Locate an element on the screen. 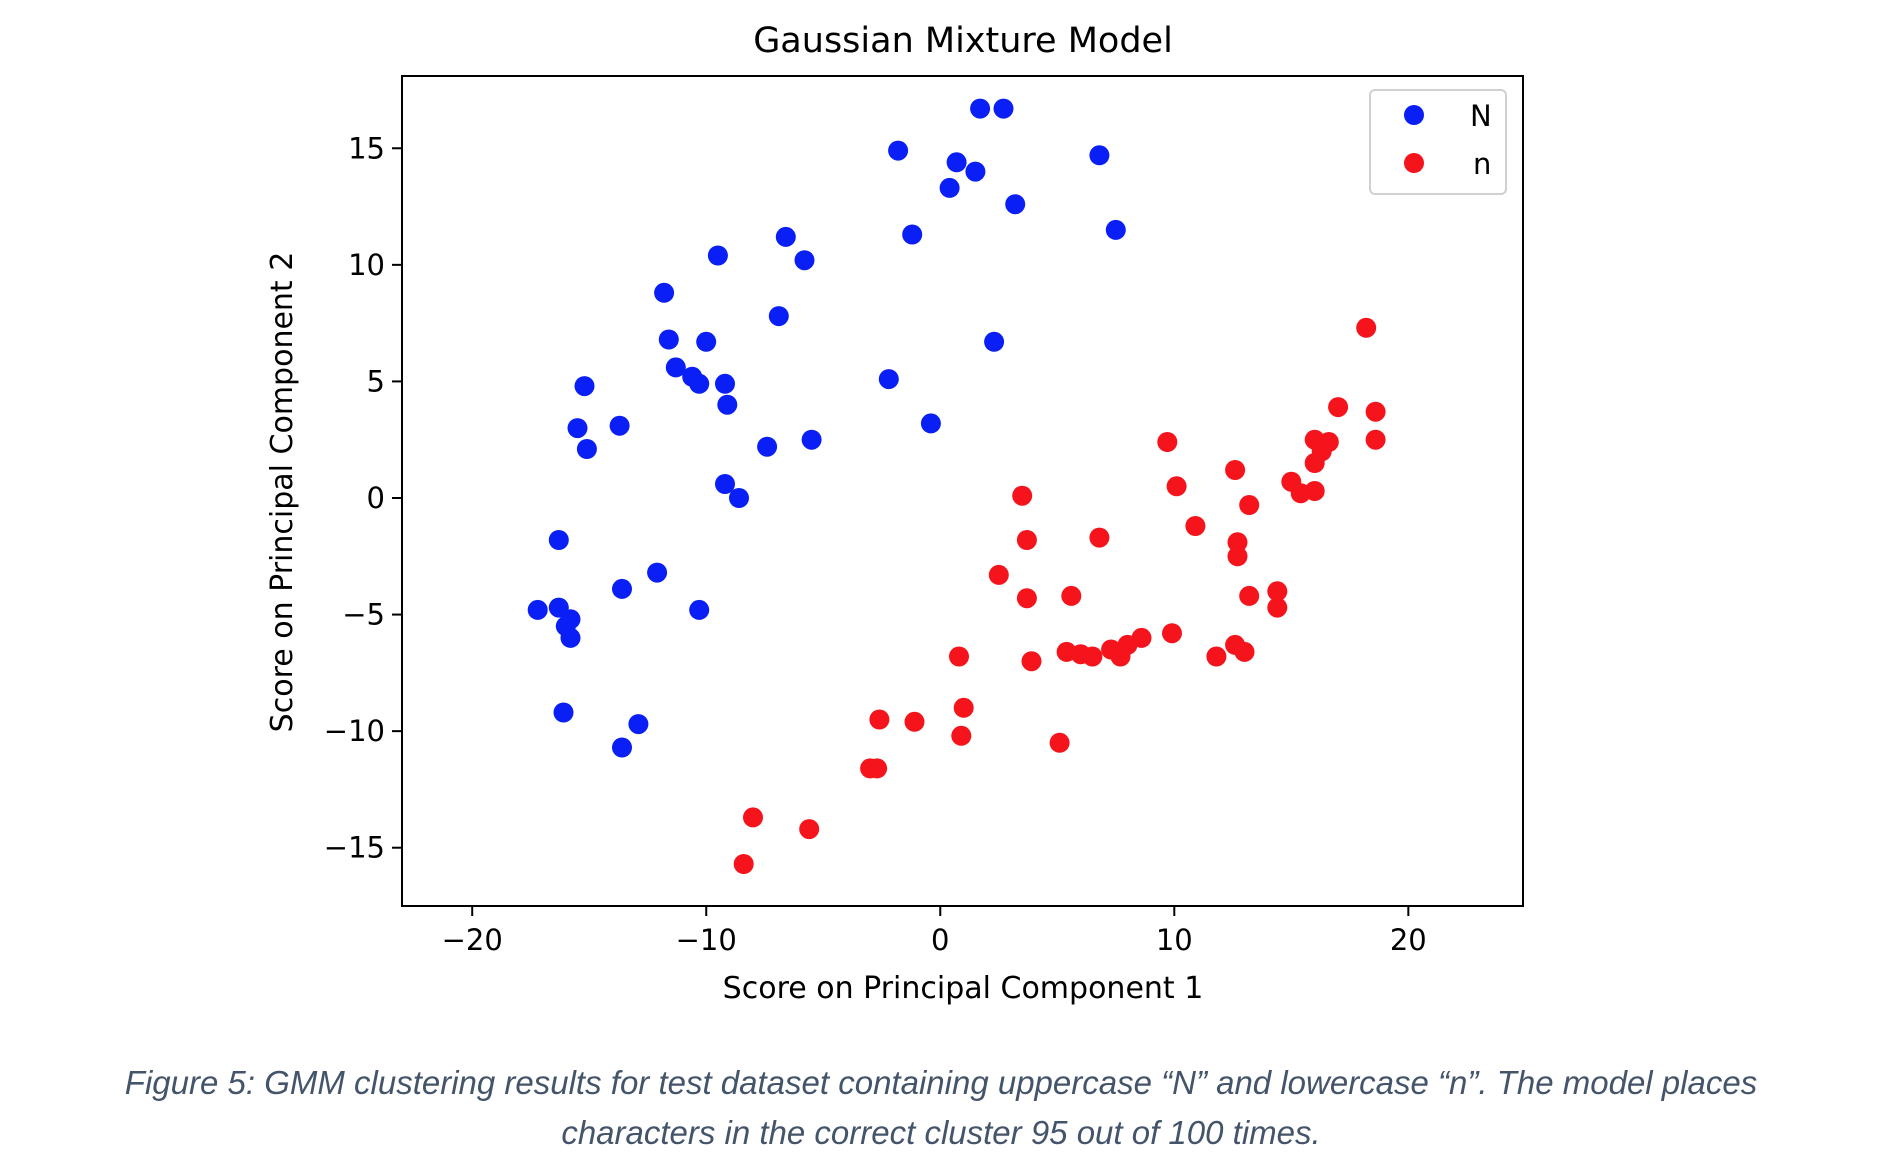 The image size is (1882, 1158). legend: N n is located at coordinates (1438, 142).